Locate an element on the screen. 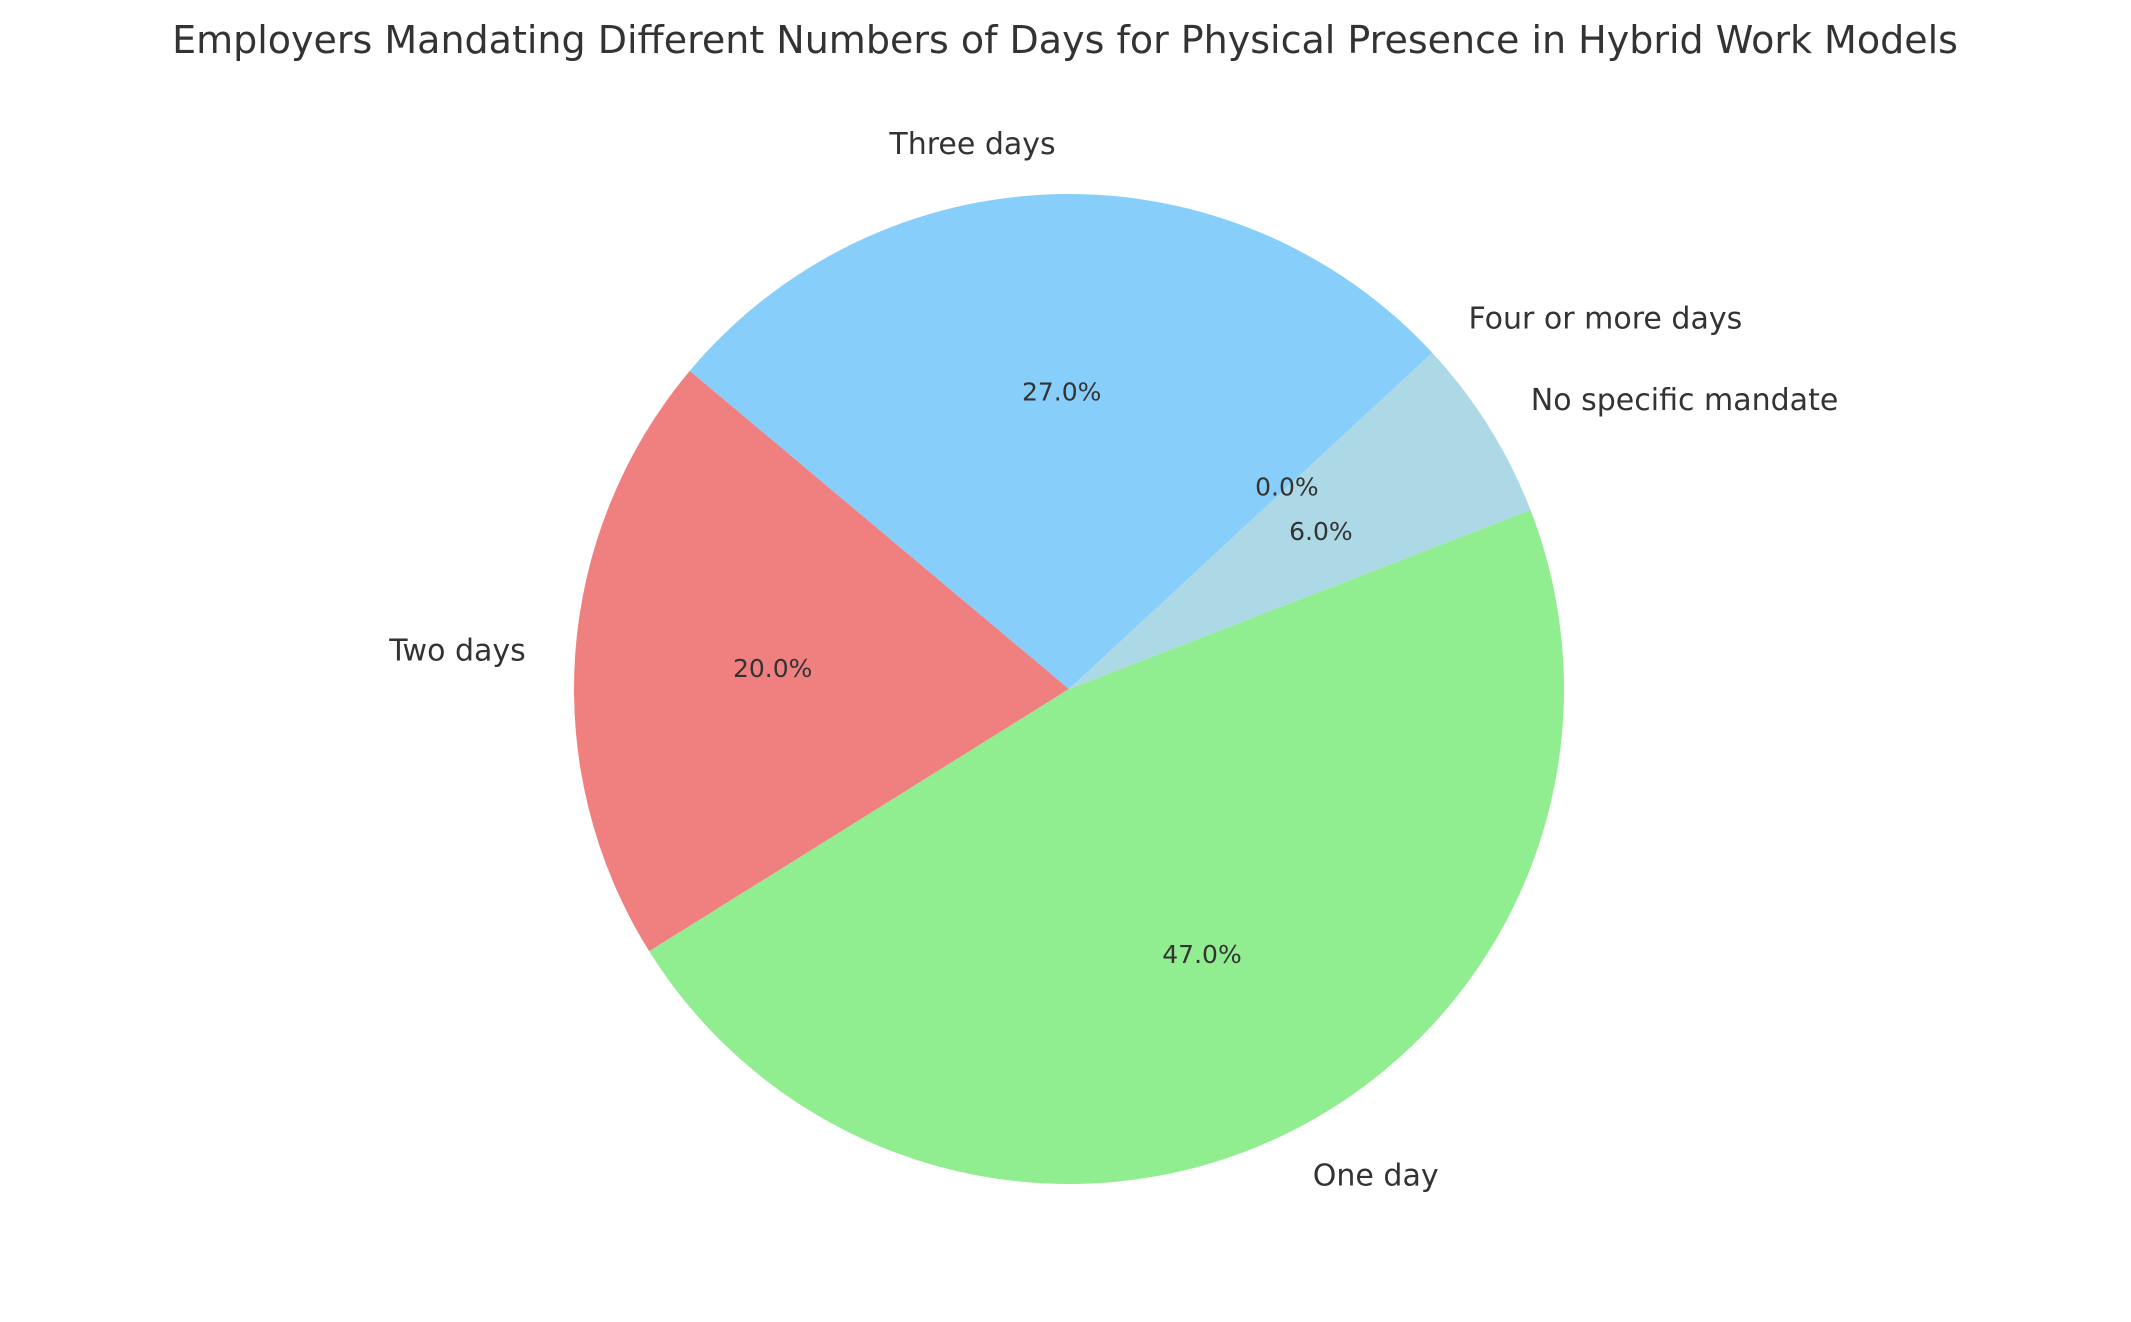 The width and height of the screenshot is (2131, 1322). pie-slice-three-days is located at coordinates (1061, 441).